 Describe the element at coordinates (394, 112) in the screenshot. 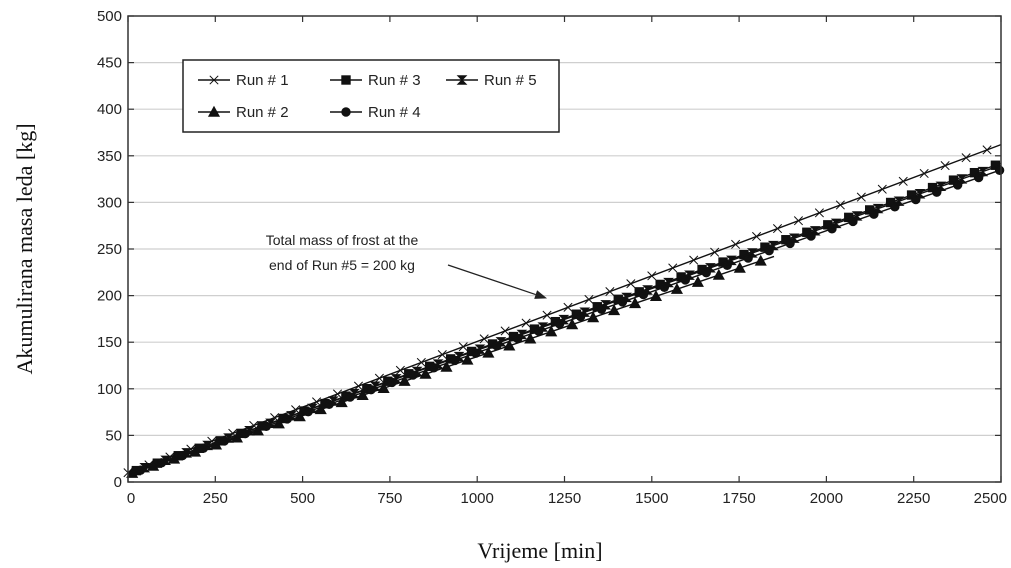

I see `legend-label: Run # 4` at that location.